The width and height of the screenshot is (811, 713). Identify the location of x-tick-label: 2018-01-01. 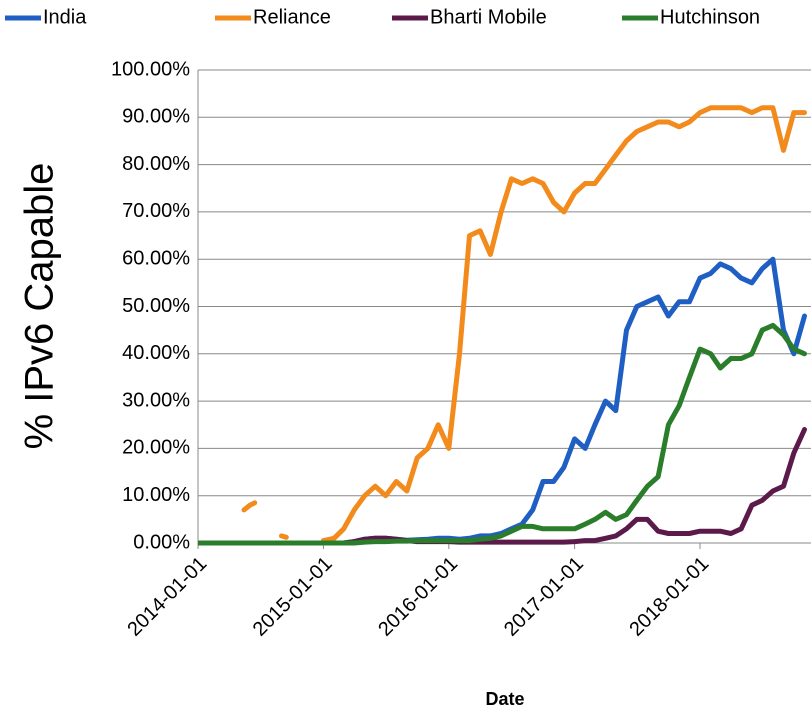
(669, 597).